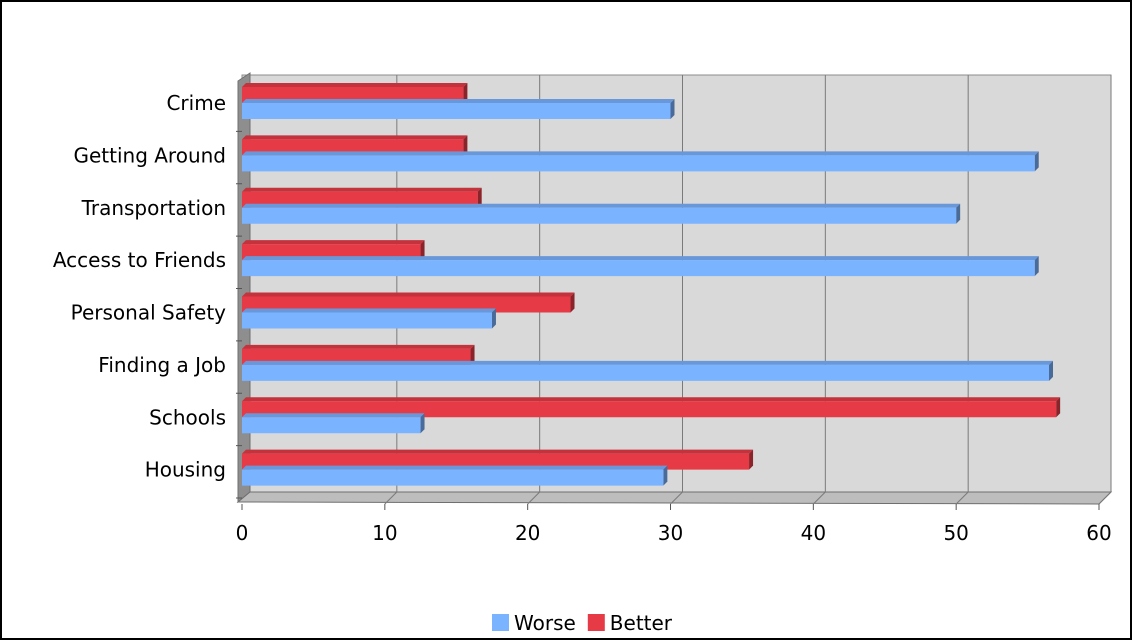 This screenshot has width=1132, height=642. I want to click on x-tick-label: 50, so click(955, 533).